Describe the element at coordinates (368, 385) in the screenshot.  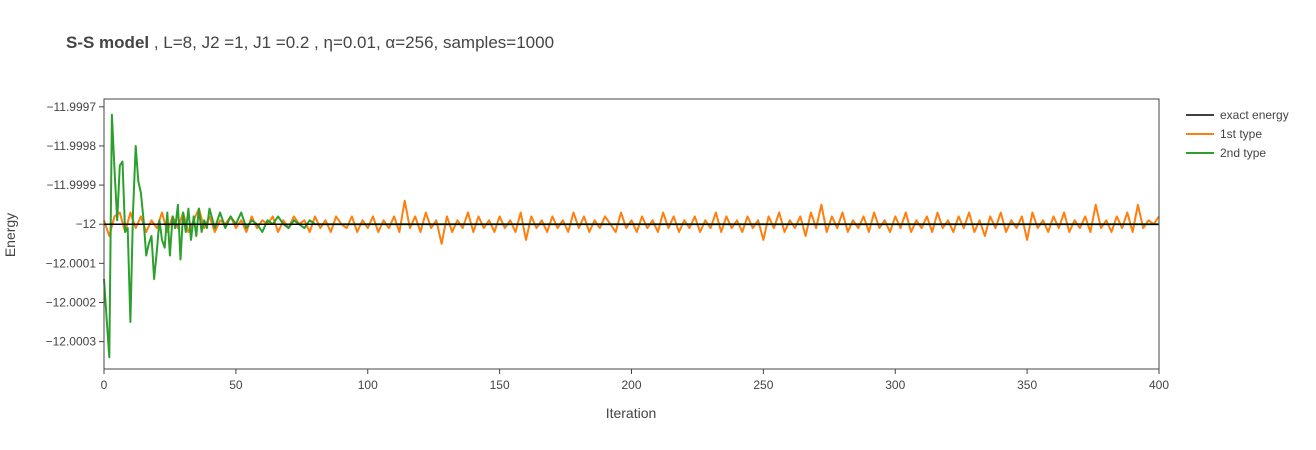
I see `x-tick-label: 100` at that location.